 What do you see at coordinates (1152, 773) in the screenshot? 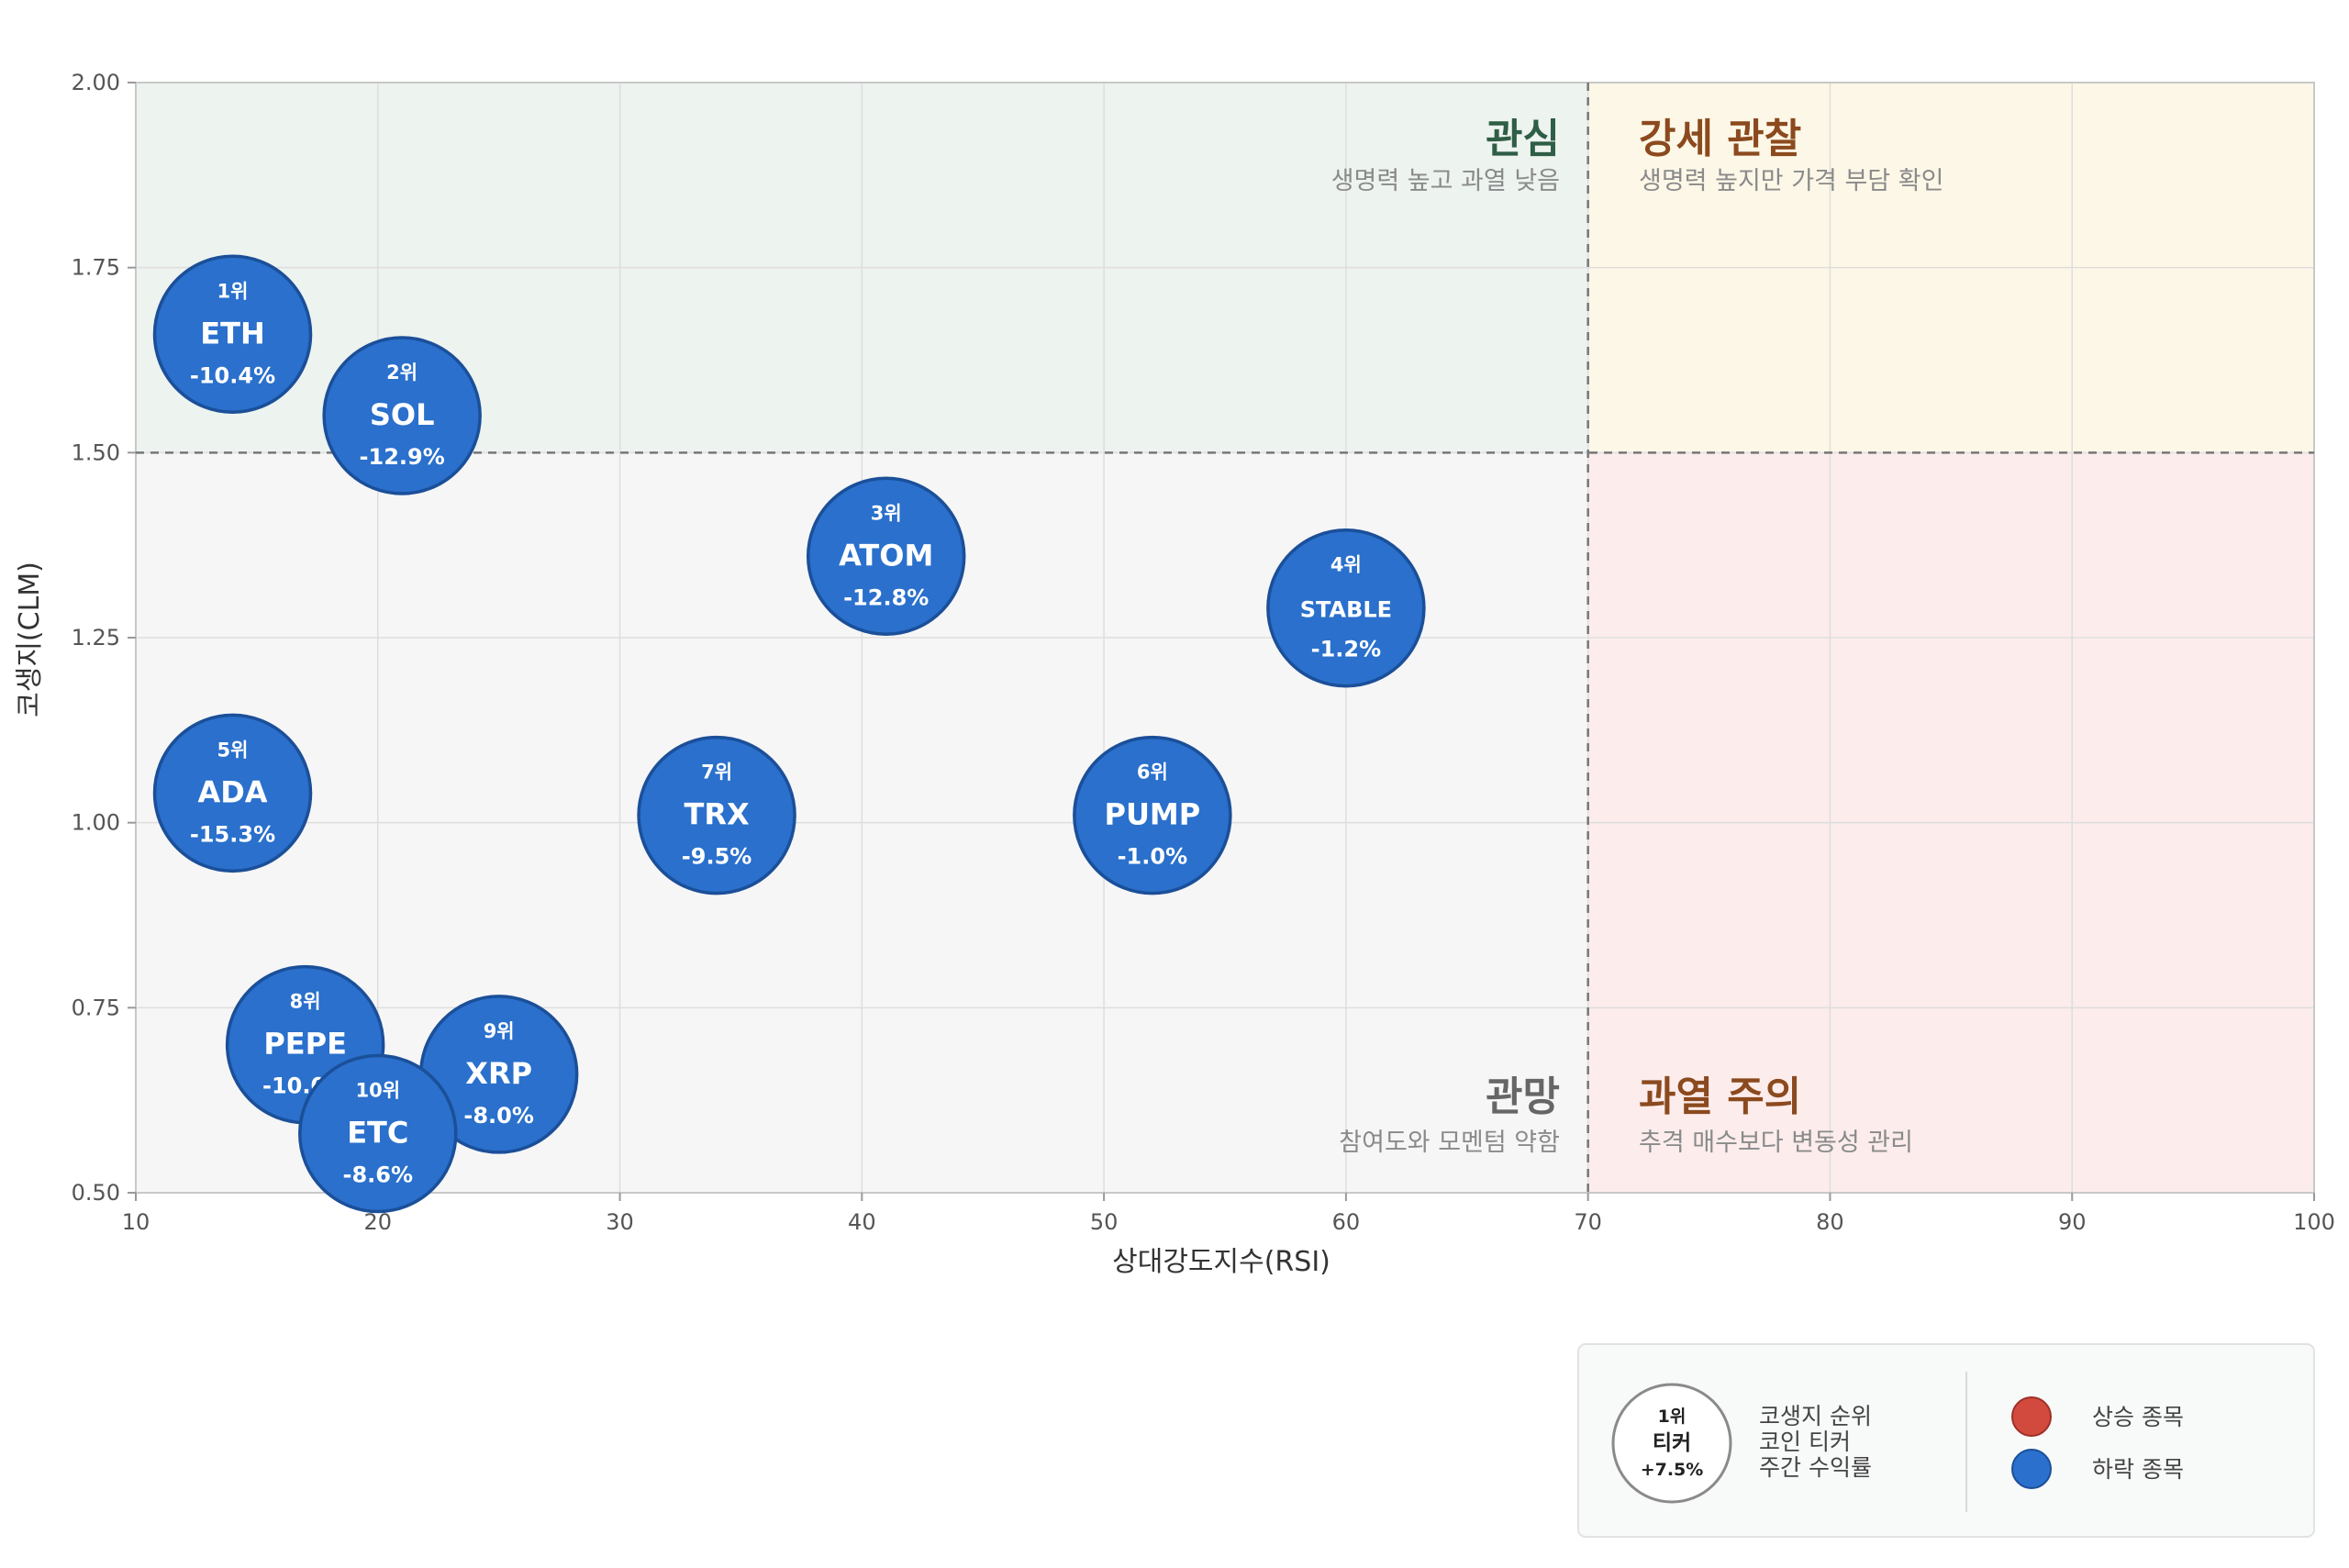
I see `bubble-rank-label: 6위` at bounding box center [1152, 773].